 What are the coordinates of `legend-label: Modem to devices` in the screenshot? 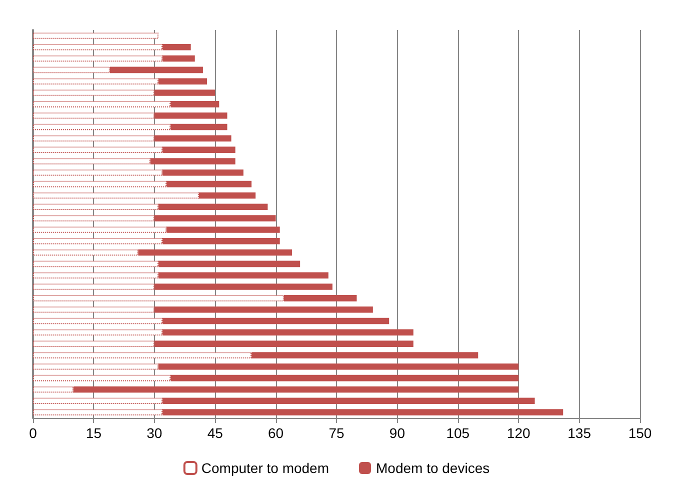 It's located at (433, 468).